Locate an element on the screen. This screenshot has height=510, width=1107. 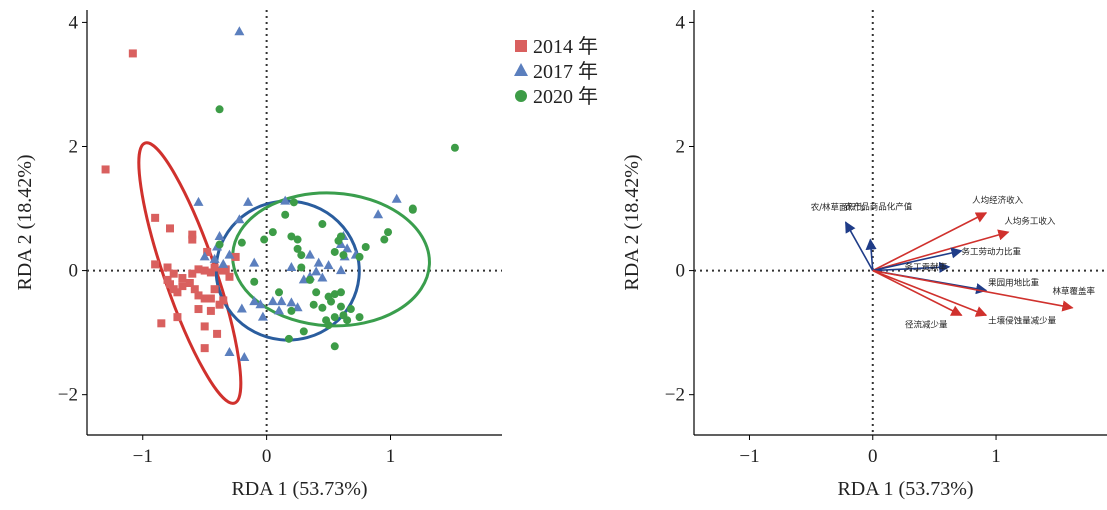
vector-label: 人均务工收入 is located at coordinates (1030, 221).